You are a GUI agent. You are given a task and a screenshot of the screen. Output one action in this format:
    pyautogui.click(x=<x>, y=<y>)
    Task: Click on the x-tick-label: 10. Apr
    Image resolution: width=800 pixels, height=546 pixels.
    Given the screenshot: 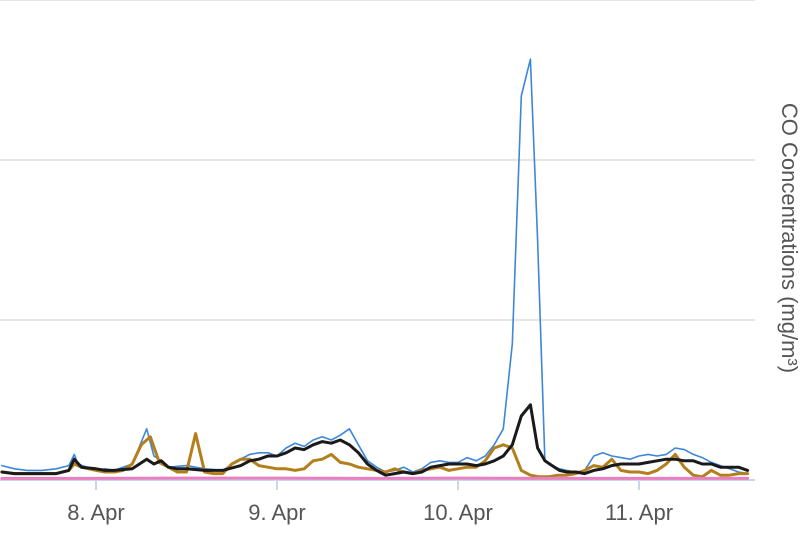 What is the action you would take?
    pyautogui.click(x=458, y=512)
    